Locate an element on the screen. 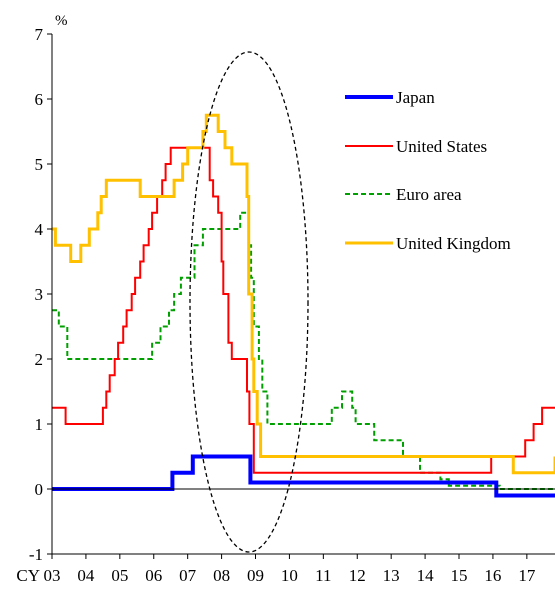 The image size is (555, 590). x-tick-label: 11 is located at coordinates (323, 575).